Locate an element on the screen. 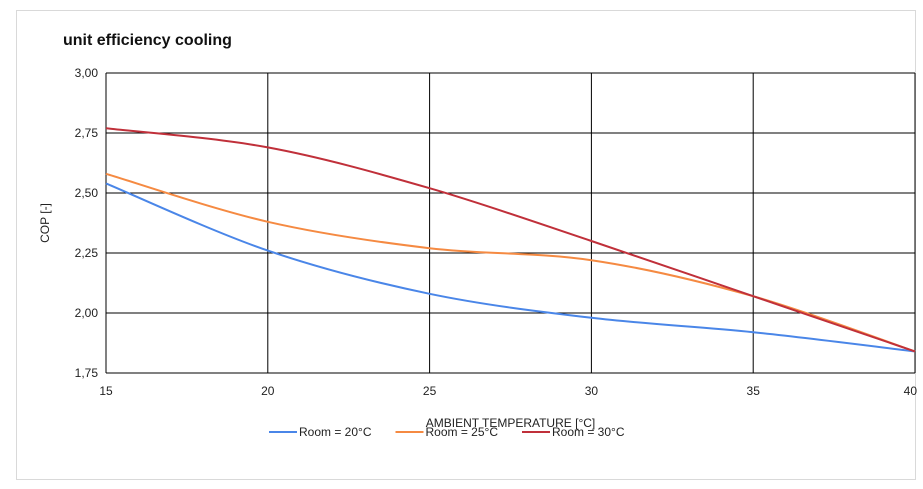 This screenshot has height=489, width=923. chart-title: unit efficiency cooling is located at coordinates (147, 40).